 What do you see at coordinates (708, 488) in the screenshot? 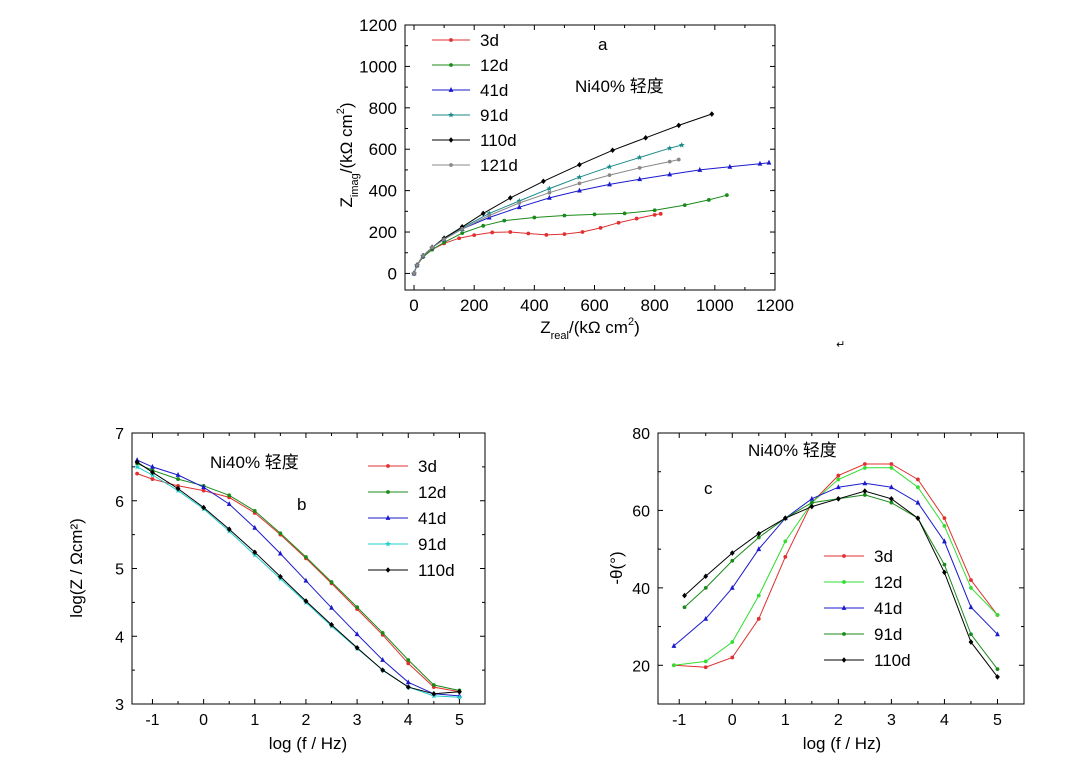
I see `panel-label: c` at bounding box center [708, 488].